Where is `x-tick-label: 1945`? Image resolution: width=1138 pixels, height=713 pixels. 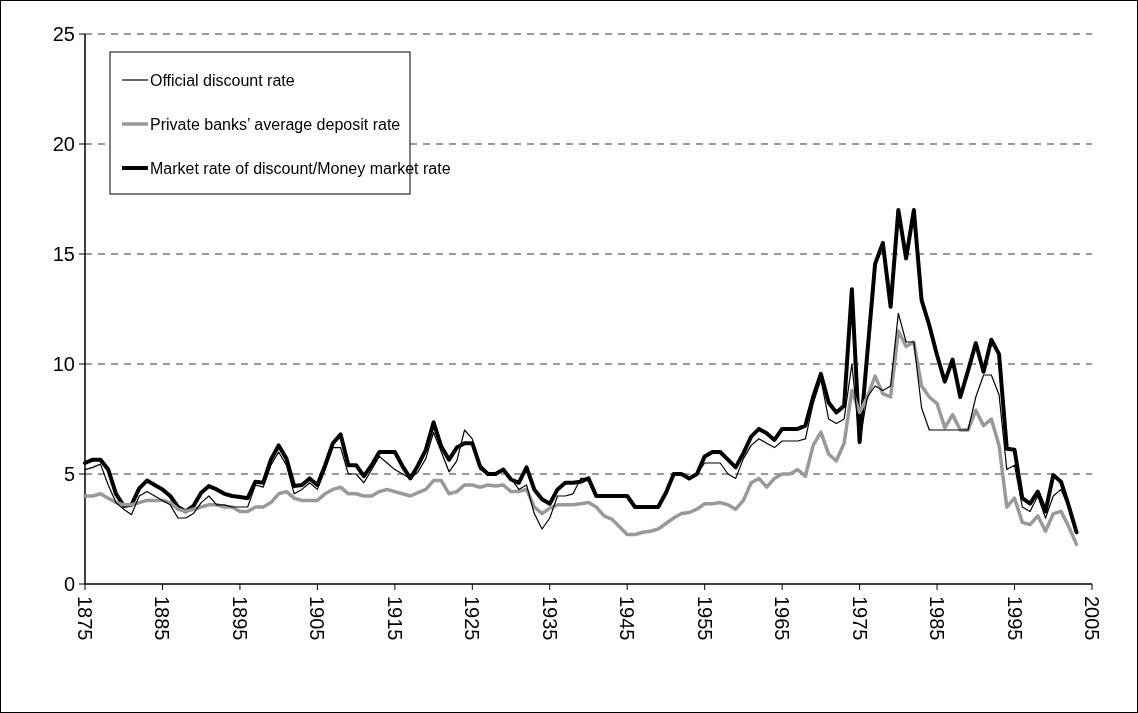 x-tick-label: 1945 is located at coordinates (627, 618).